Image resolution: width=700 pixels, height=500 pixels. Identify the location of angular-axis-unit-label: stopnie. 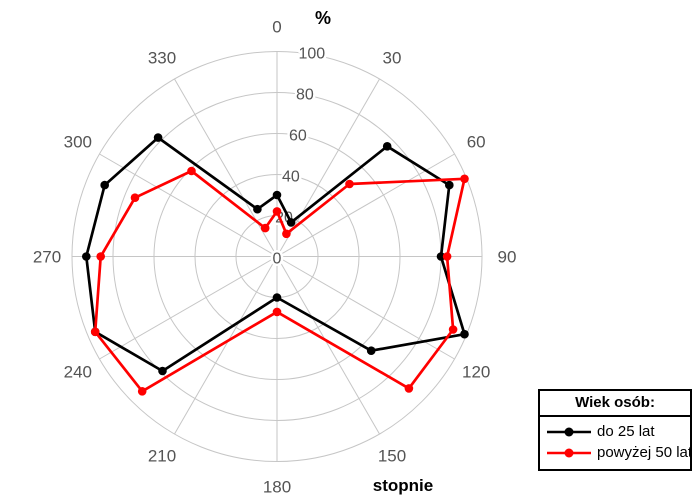
(403, 485).